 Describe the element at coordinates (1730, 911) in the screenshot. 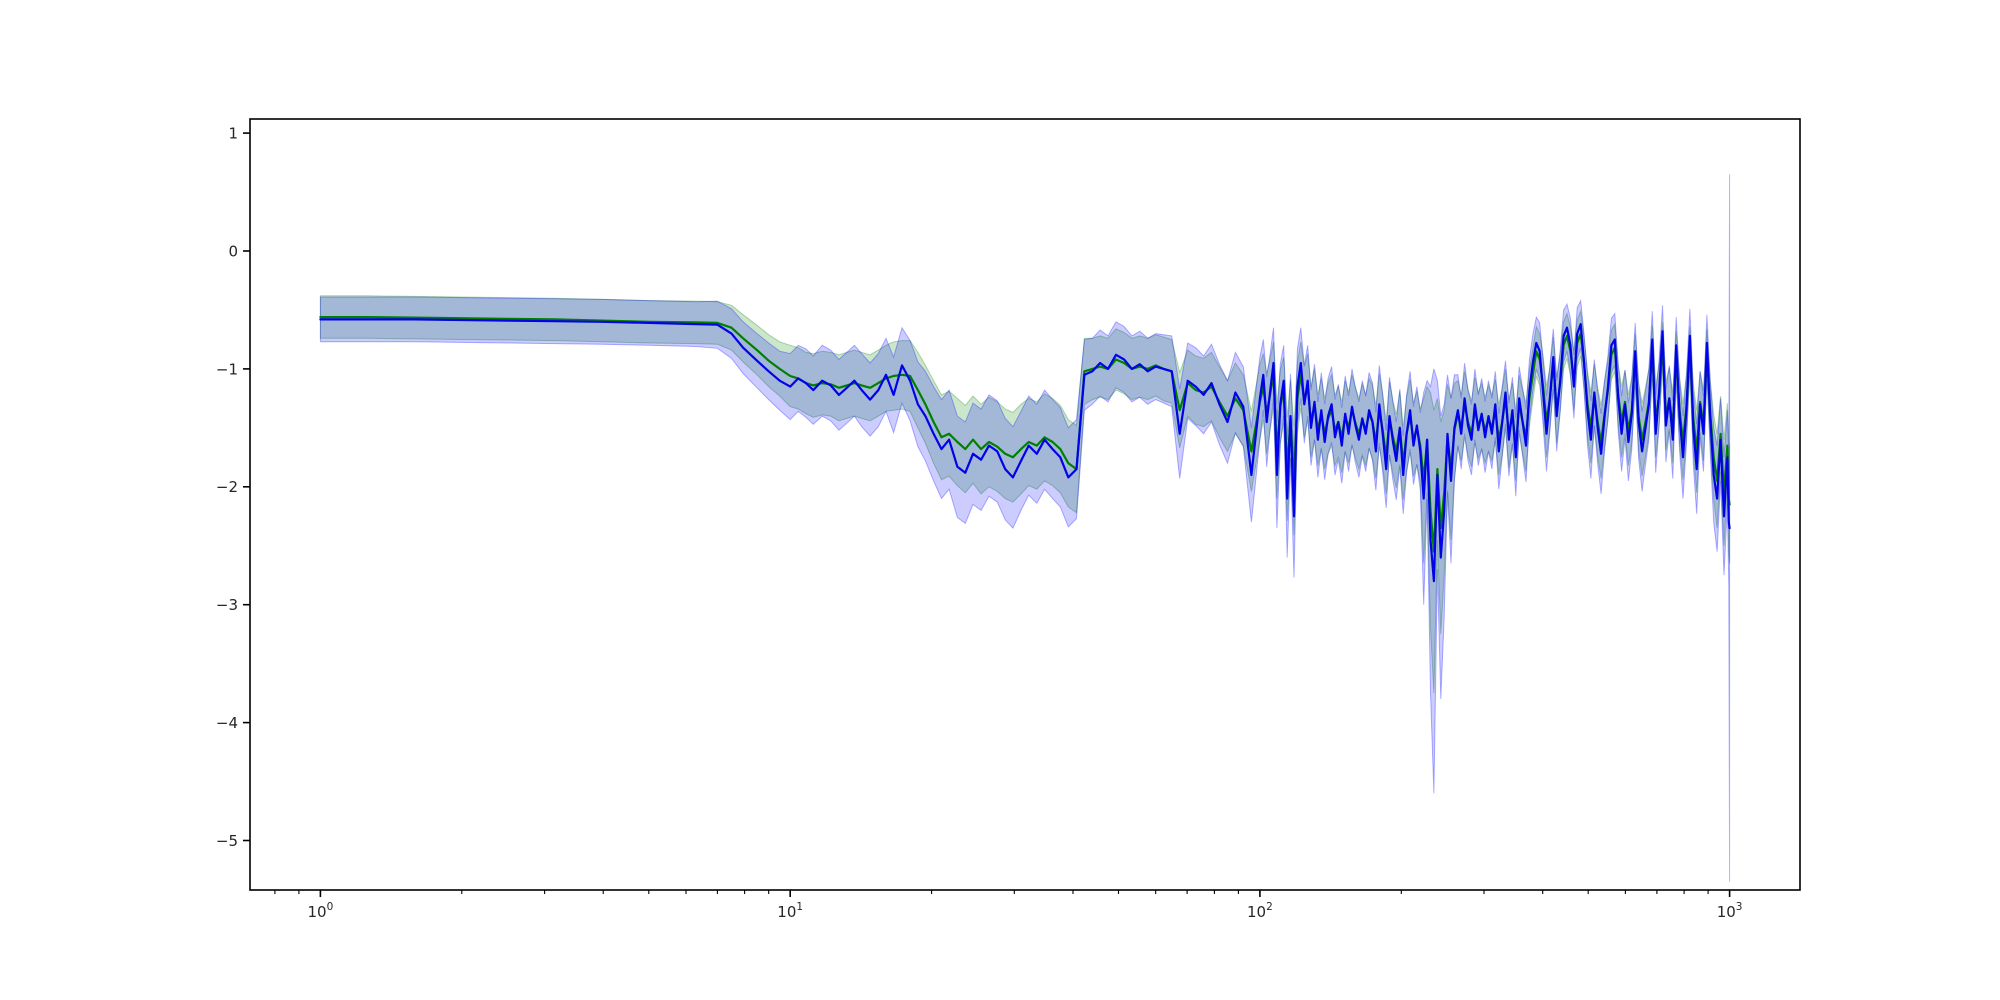

I see `x-tick-label: 10³` at that location.